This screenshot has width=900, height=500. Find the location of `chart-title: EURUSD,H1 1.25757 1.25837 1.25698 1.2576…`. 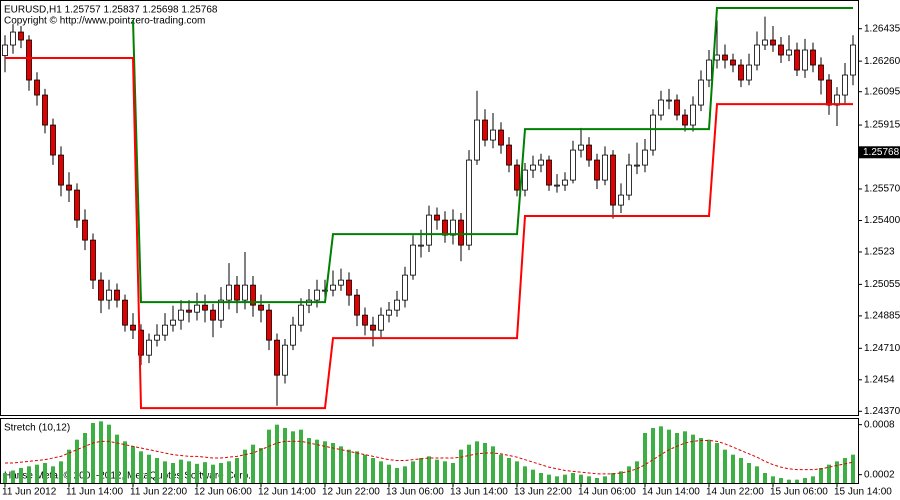

chart-title: EURUSD,H1 1.25757 1.25837 1.25698 1.2576… is located at coordinates (111, 10).